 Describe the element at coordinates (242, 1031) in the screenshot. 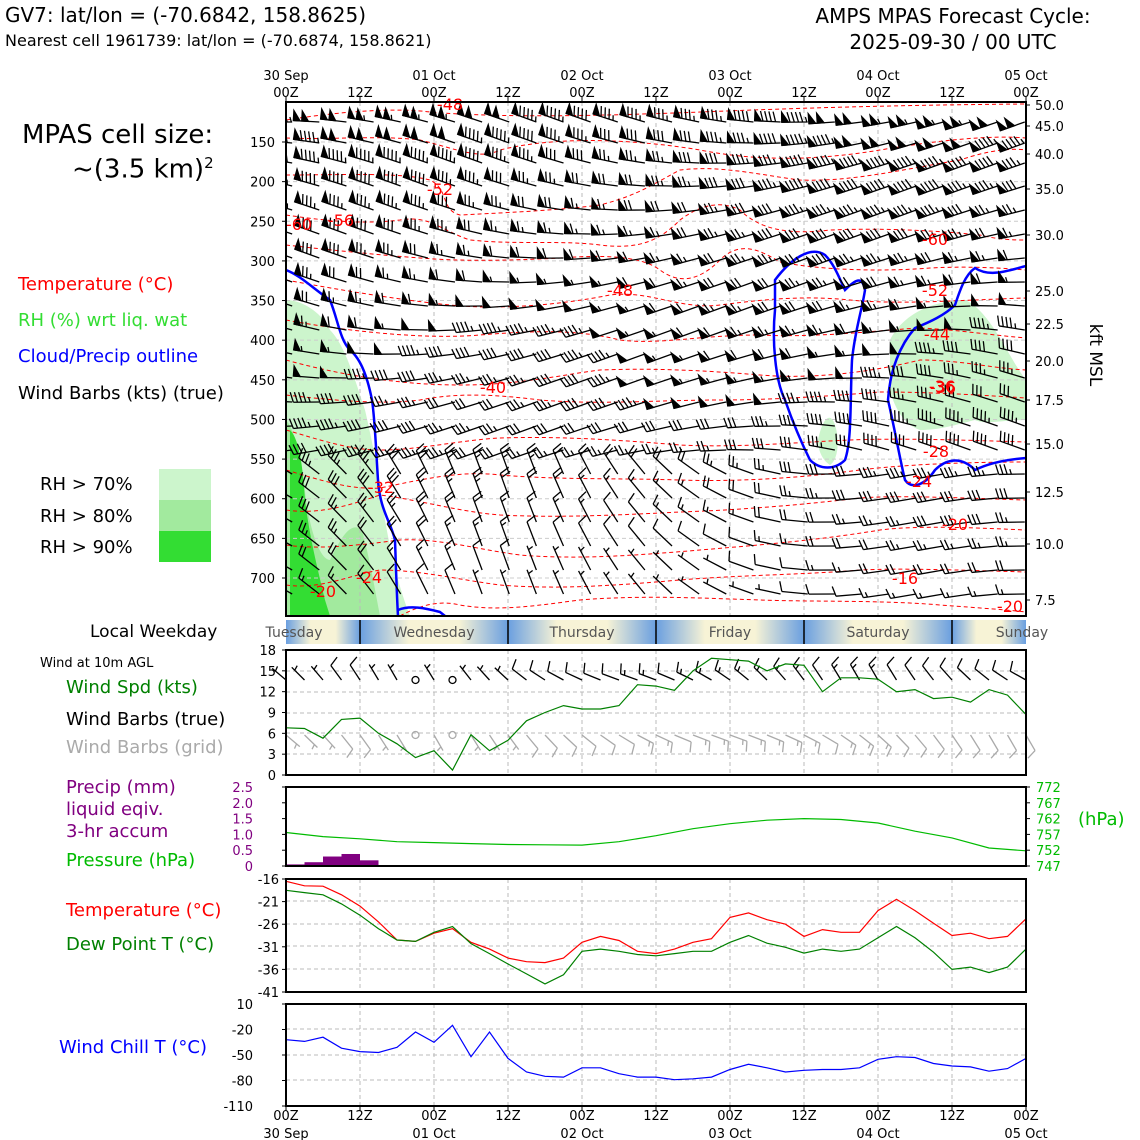

I see `y-tick-label: -20` at that location.